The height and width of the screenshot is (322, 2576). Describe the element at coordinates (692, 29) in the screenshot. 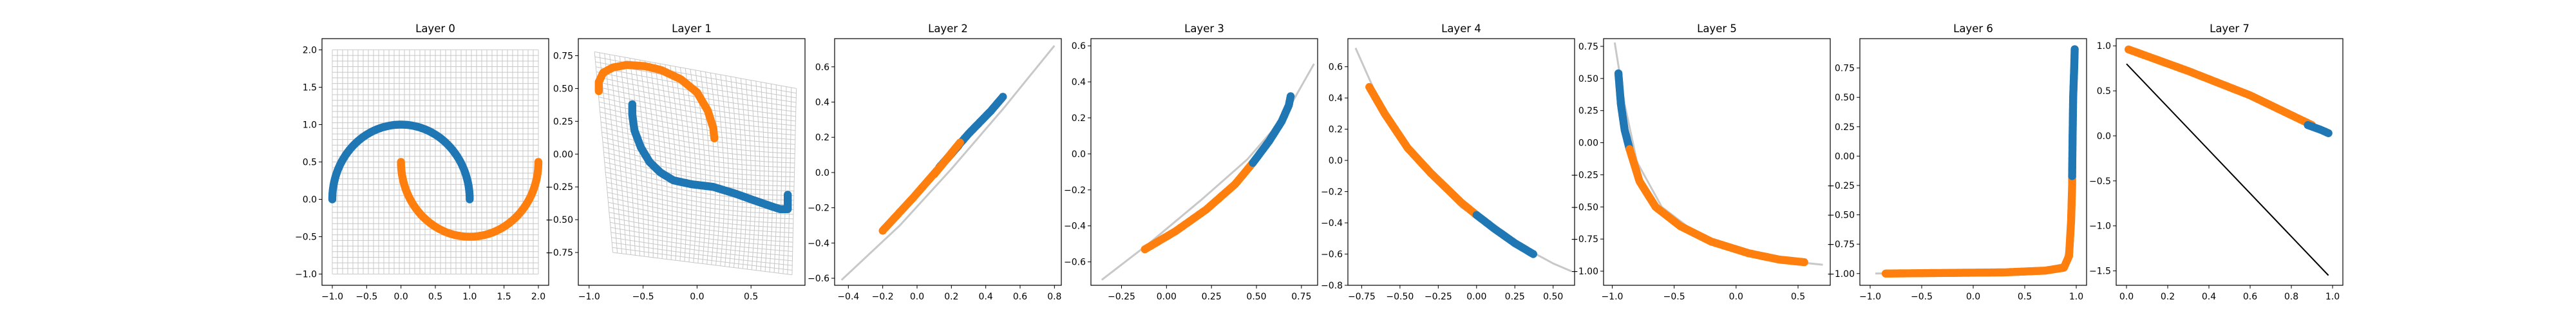

I see `chart-title: Layer 1` at that location.